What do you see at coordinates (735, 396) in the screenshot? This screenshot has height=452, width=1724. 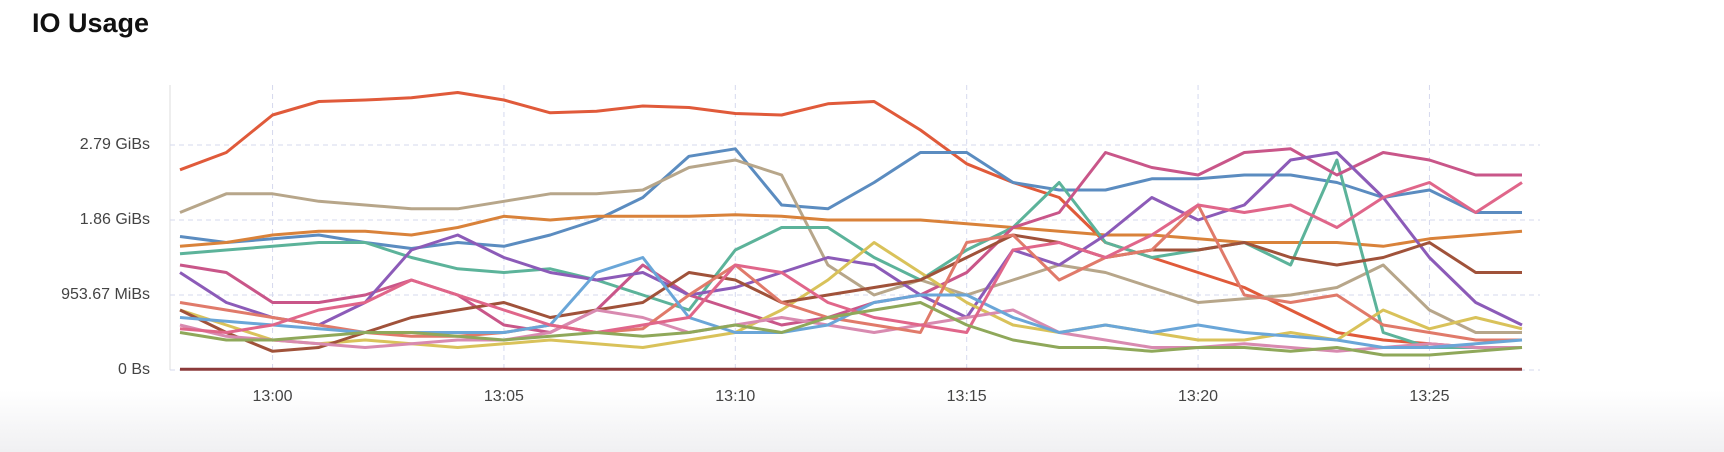 I see `x-tick-label: 13:10` at bounding box center [735, 396].